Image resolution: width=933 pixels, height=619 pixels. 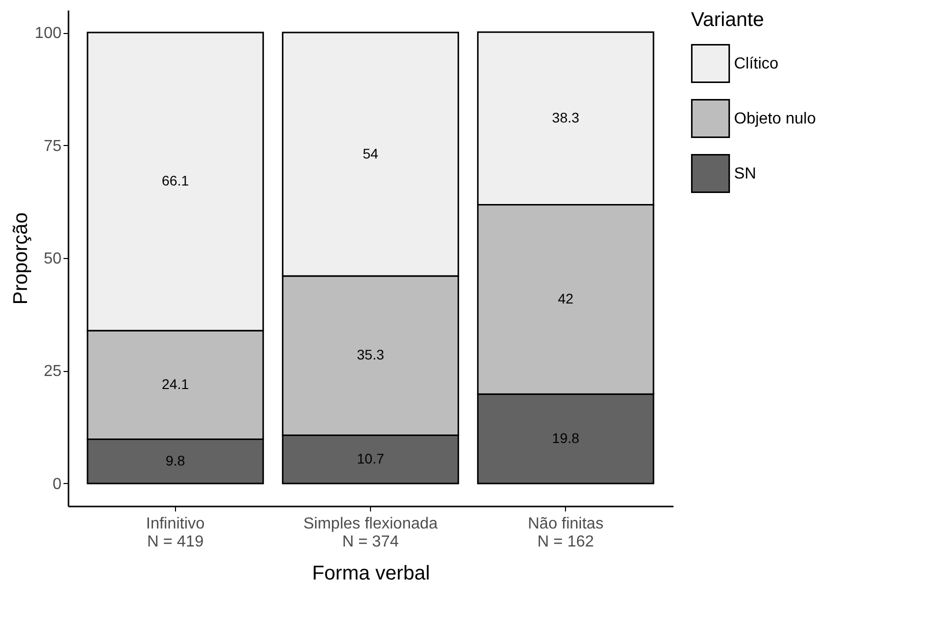 I want to click on x-axis-title: Forma verbal, so click(x=371, y=573).